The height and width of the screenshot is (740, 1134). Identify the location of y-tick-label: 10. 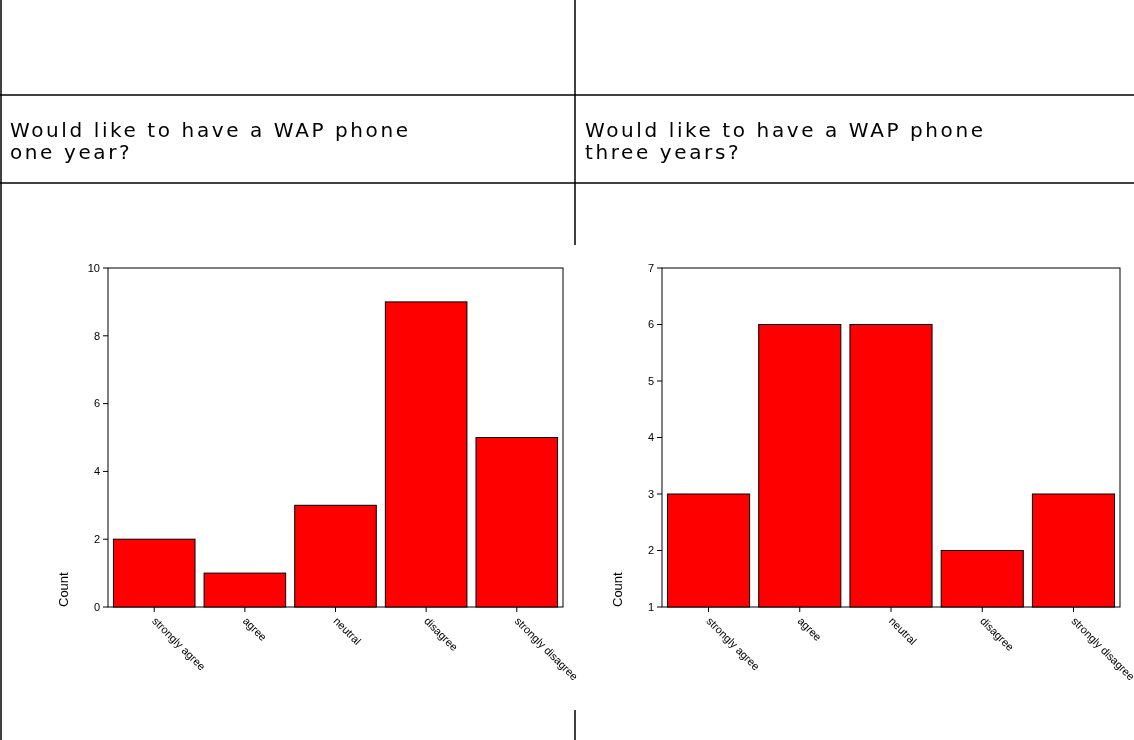
(93, 267).